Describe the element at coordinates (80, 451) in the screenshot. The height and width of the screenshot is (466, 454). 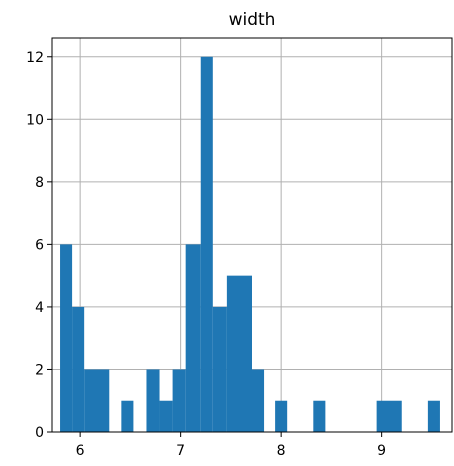
I see `x-tick-label: 6` at that location.